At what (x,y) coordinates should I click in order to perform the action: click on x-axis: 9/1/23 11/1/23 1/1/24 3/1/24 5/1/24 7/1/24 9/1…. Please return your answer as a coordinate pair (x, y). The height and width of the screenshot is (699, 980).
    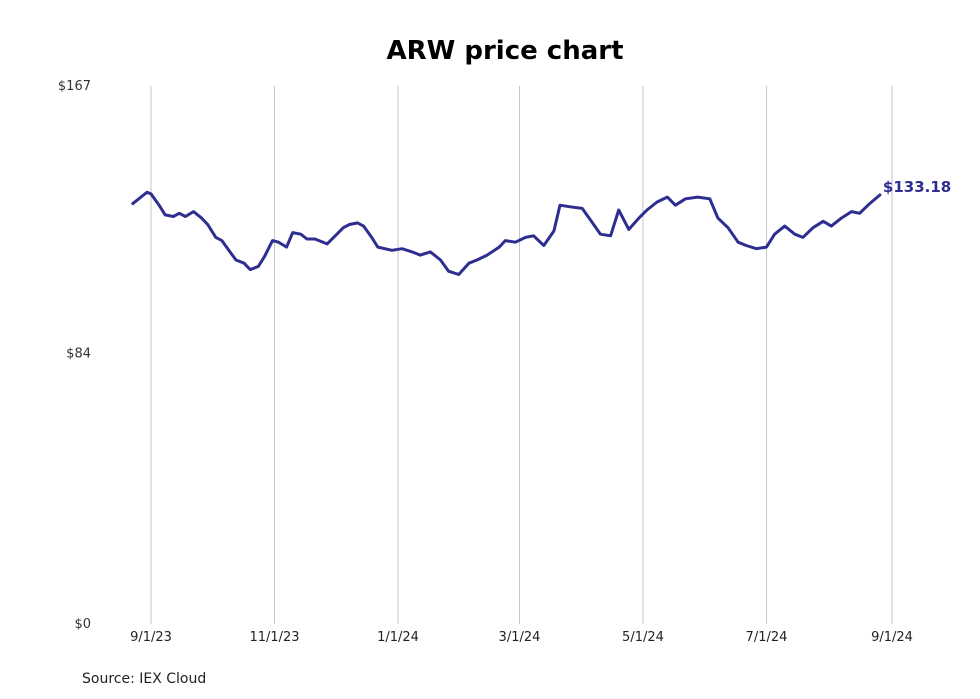
    Looking at the image, I should click on (521, 637).